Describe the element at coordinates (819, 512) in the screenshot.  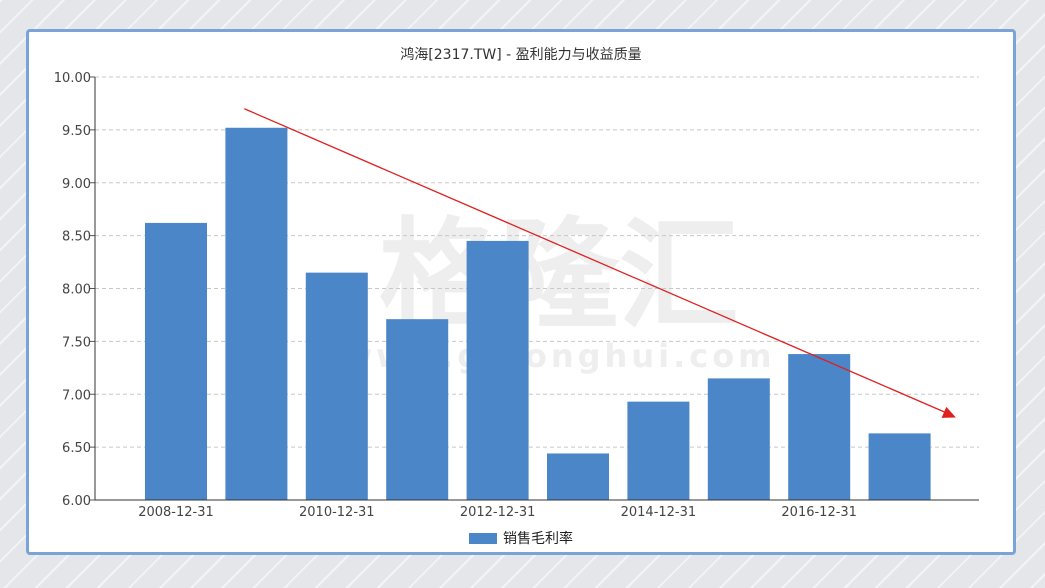
I see `x-tick-label: 2016-12-31` at that location.